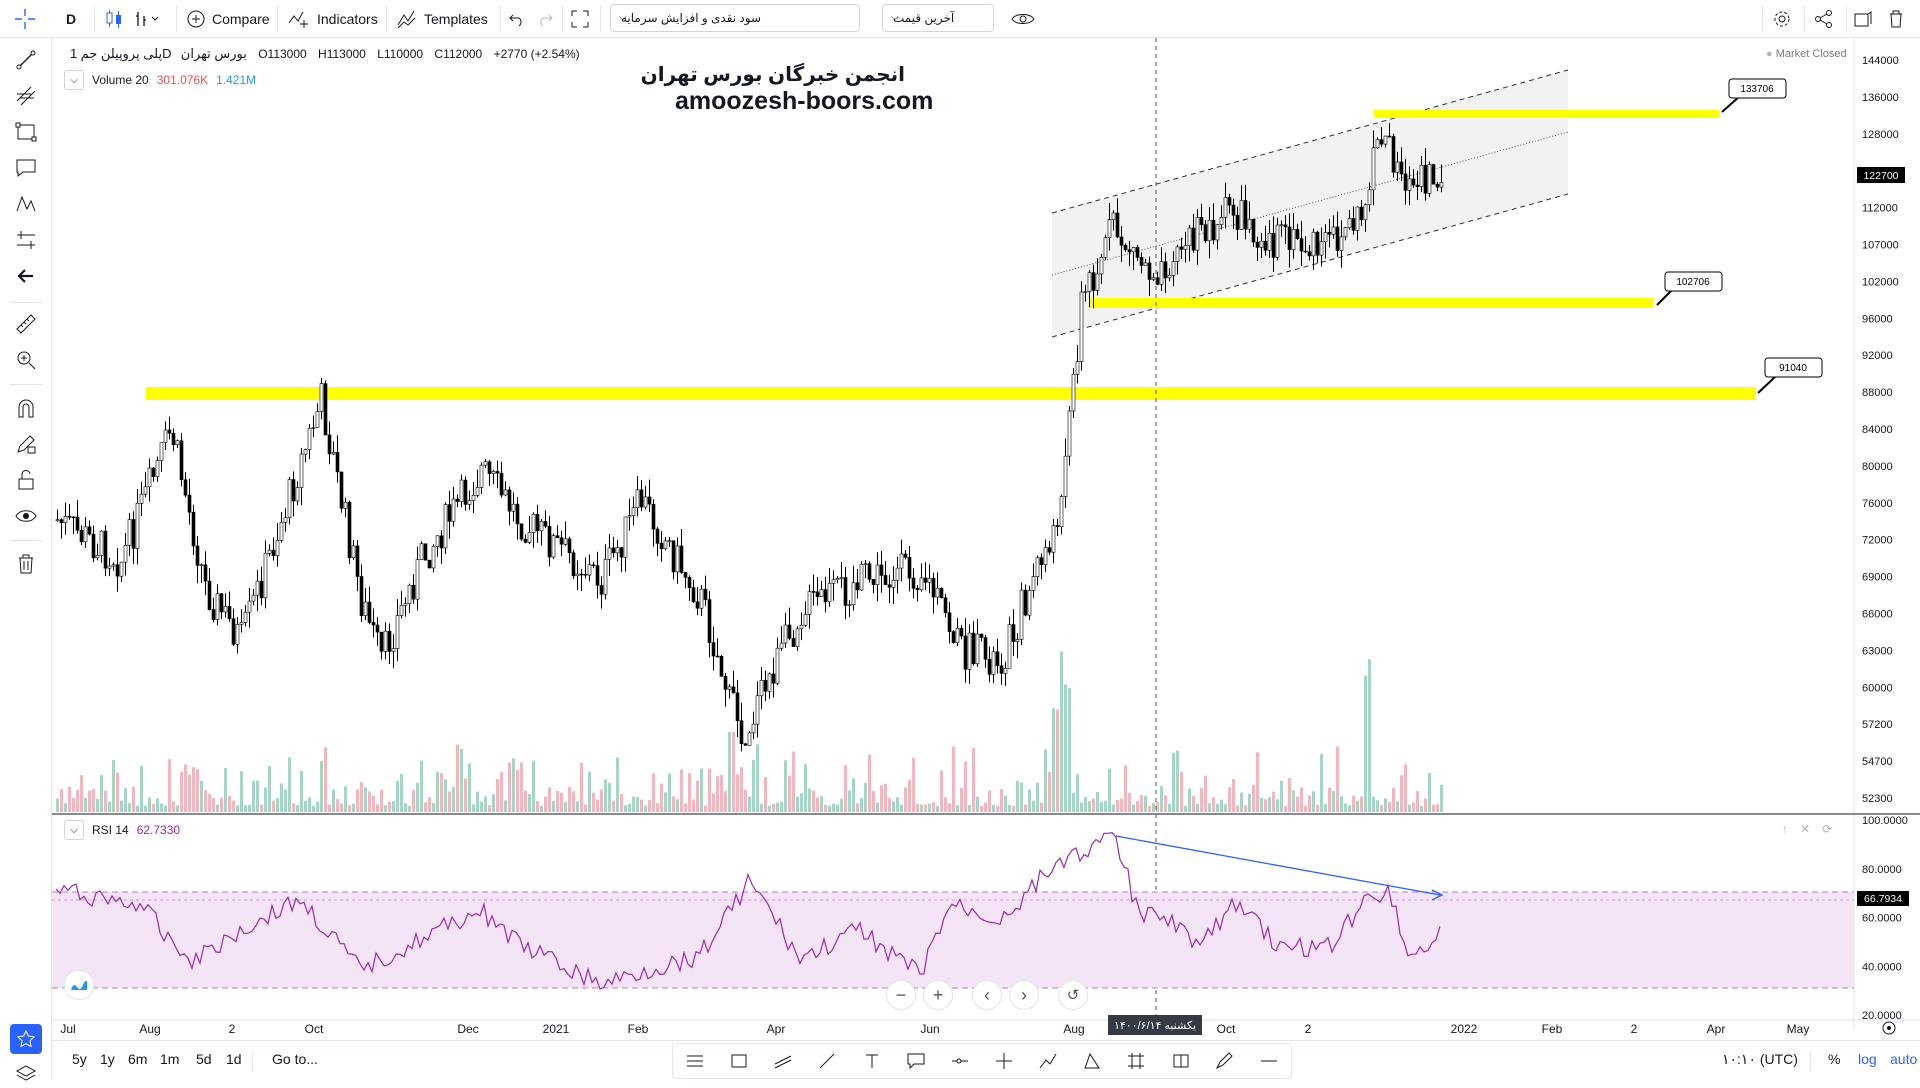  Describe the element at coordinates (26, 564) in the screenshot. I see `trash-icon` at that location.